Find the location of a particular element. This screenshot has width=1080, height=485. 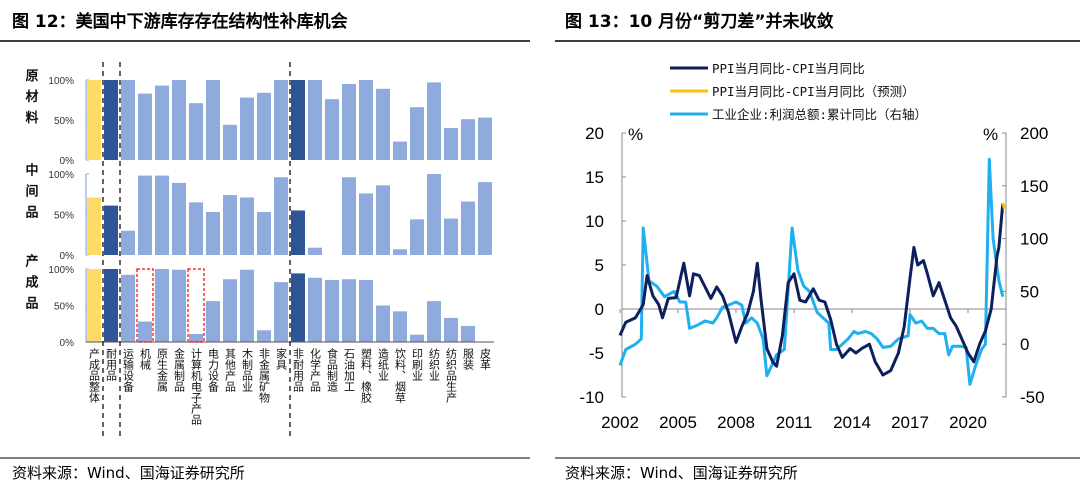

category-label: 产成品整体 is located at coordinates (94, 375).